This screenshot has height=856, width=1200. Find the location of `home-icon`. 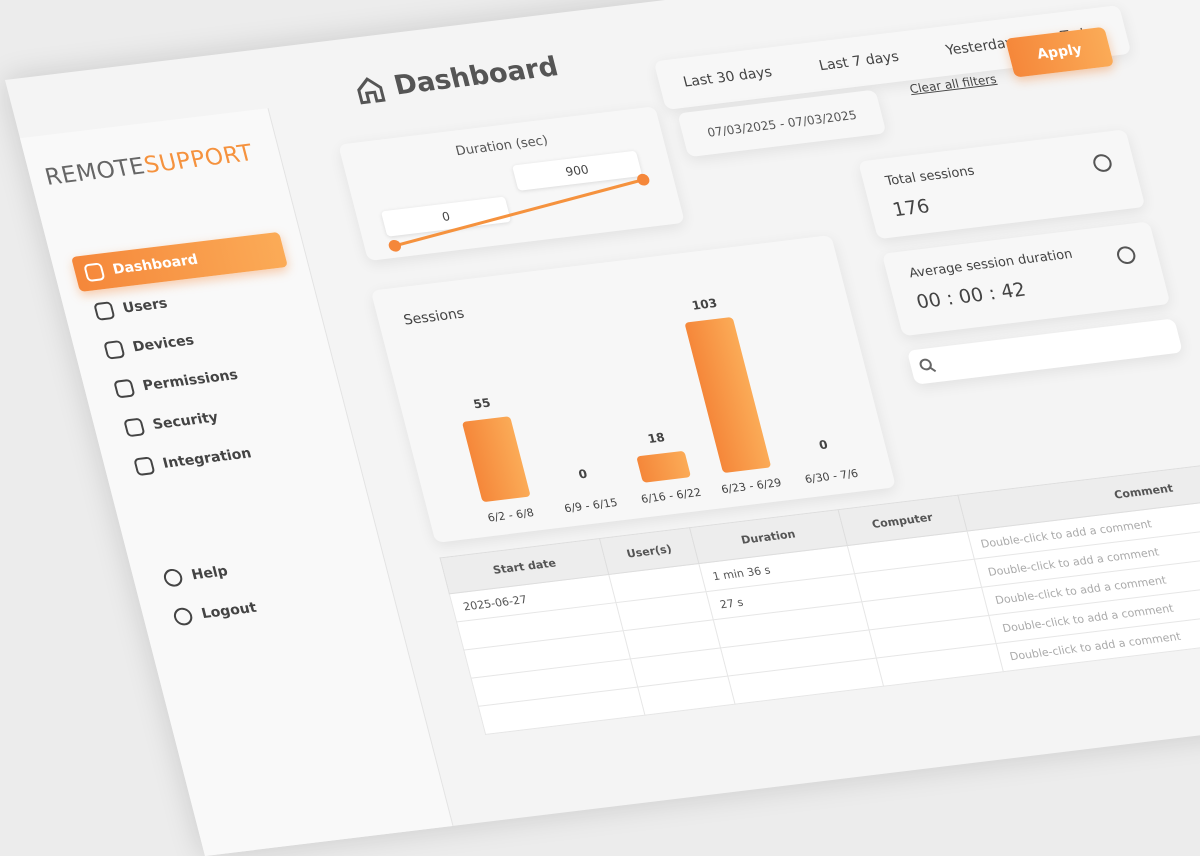

home-icon is located at coordinates (371, 90).